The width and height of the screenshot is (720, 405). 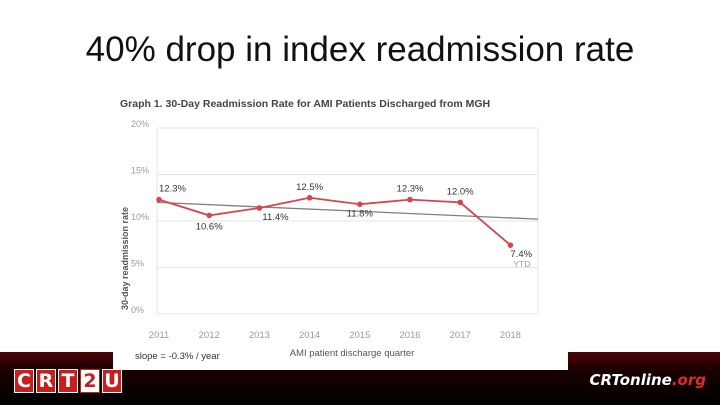 I want to click on slide-title: 40% drop in index readmission rate, so click(x=360, y=49).